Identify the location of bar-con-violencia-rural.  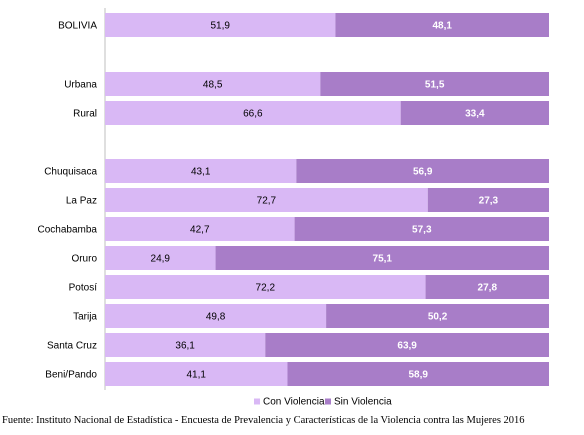
(253, 113).